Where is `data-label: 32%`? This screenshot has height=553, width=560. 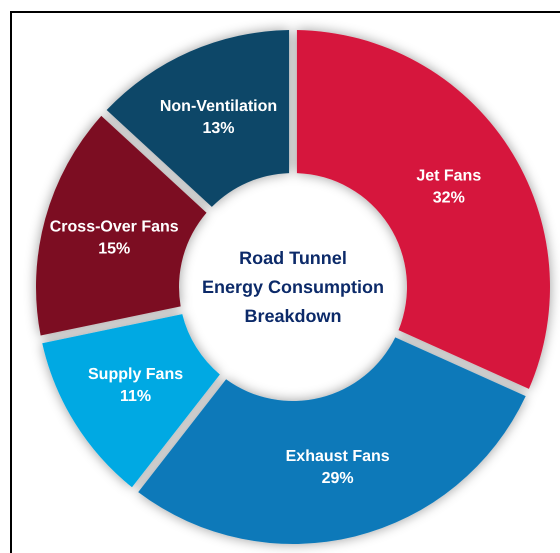 data-label: 32% is located at coordinates (448, 197).